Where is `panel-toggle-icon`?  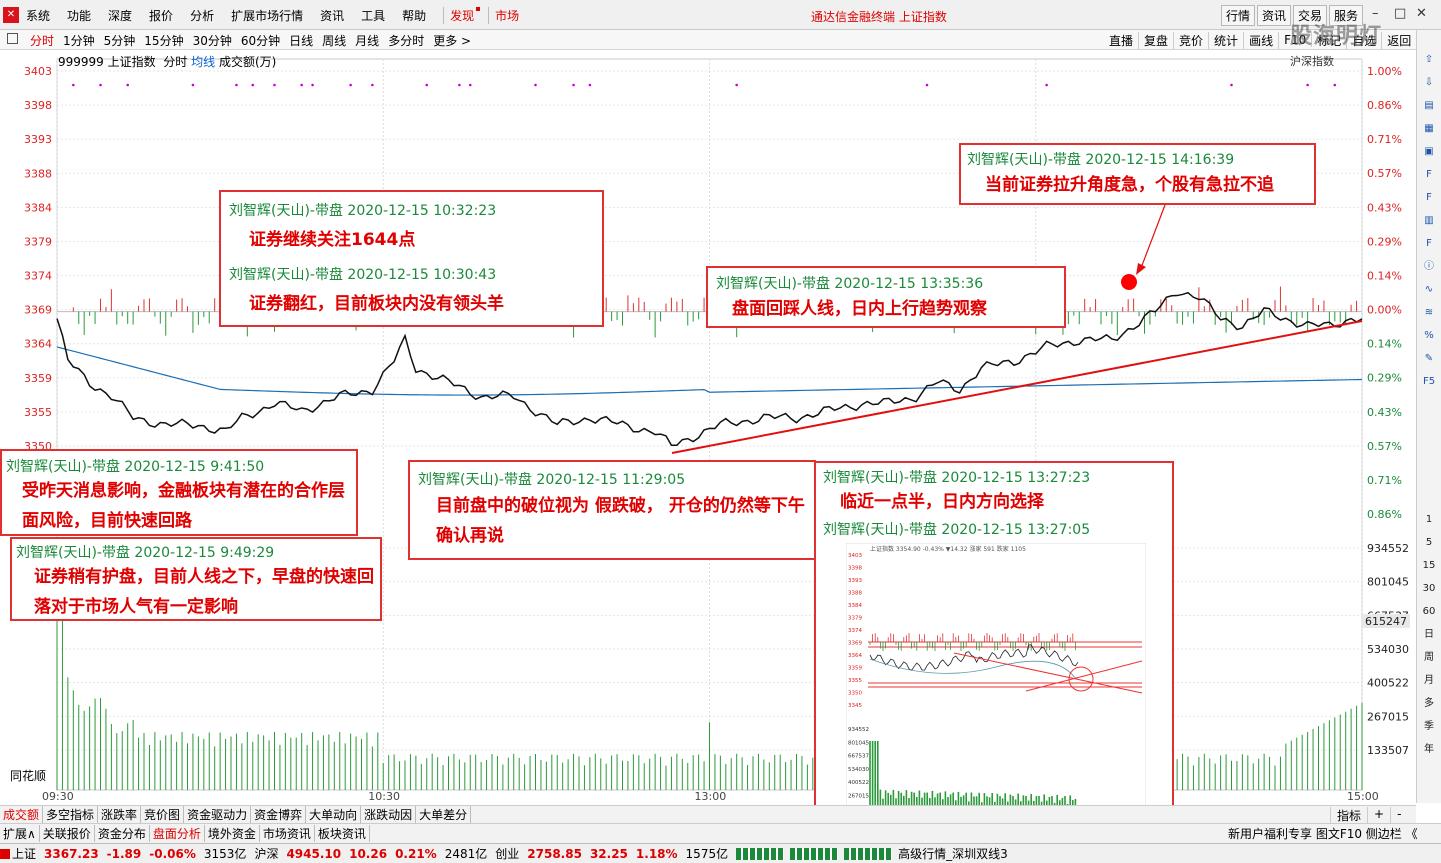 panel-toggle-icon is located at coordinates (12, 38).